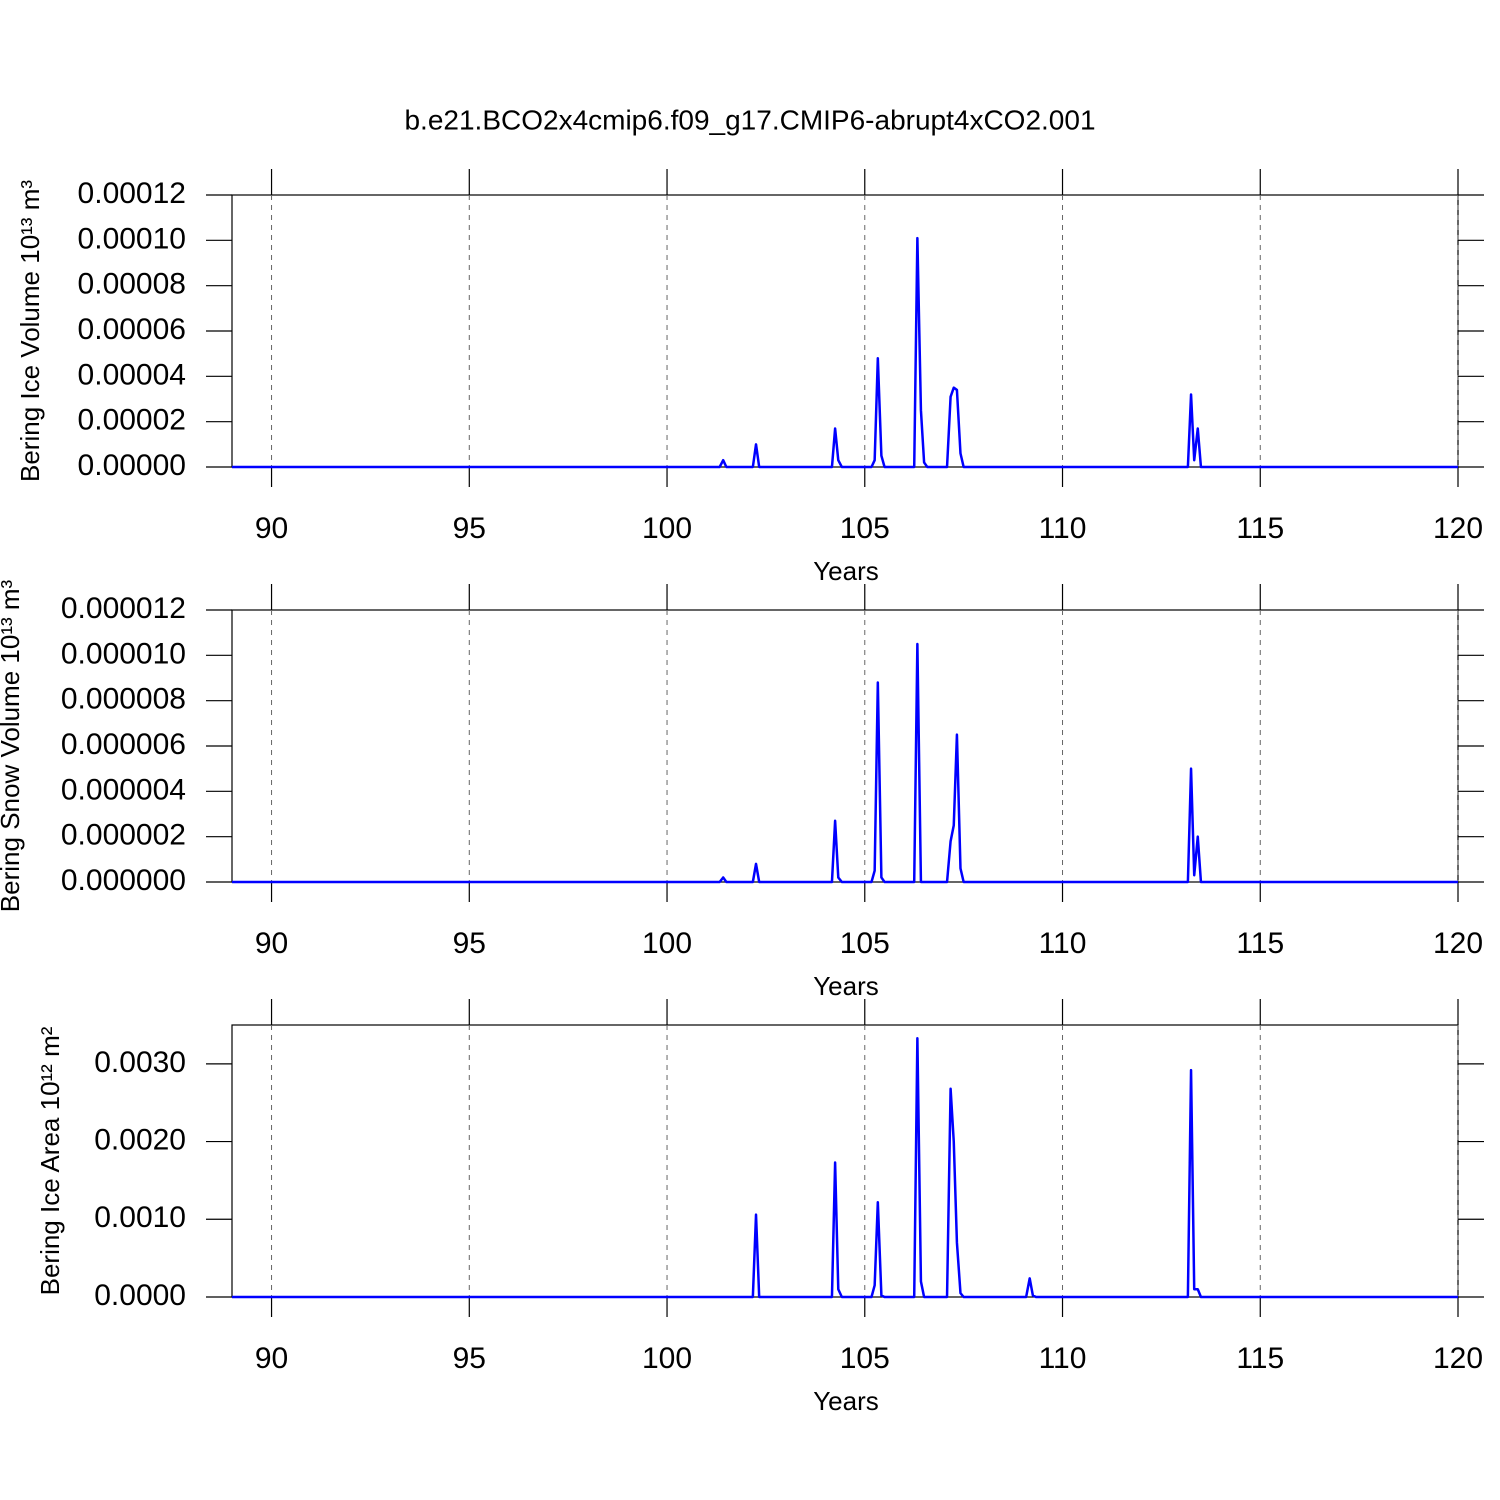  I want to click on y-axis-label: Bering Snow Volume 10¹³ m³, so click(12, 745).